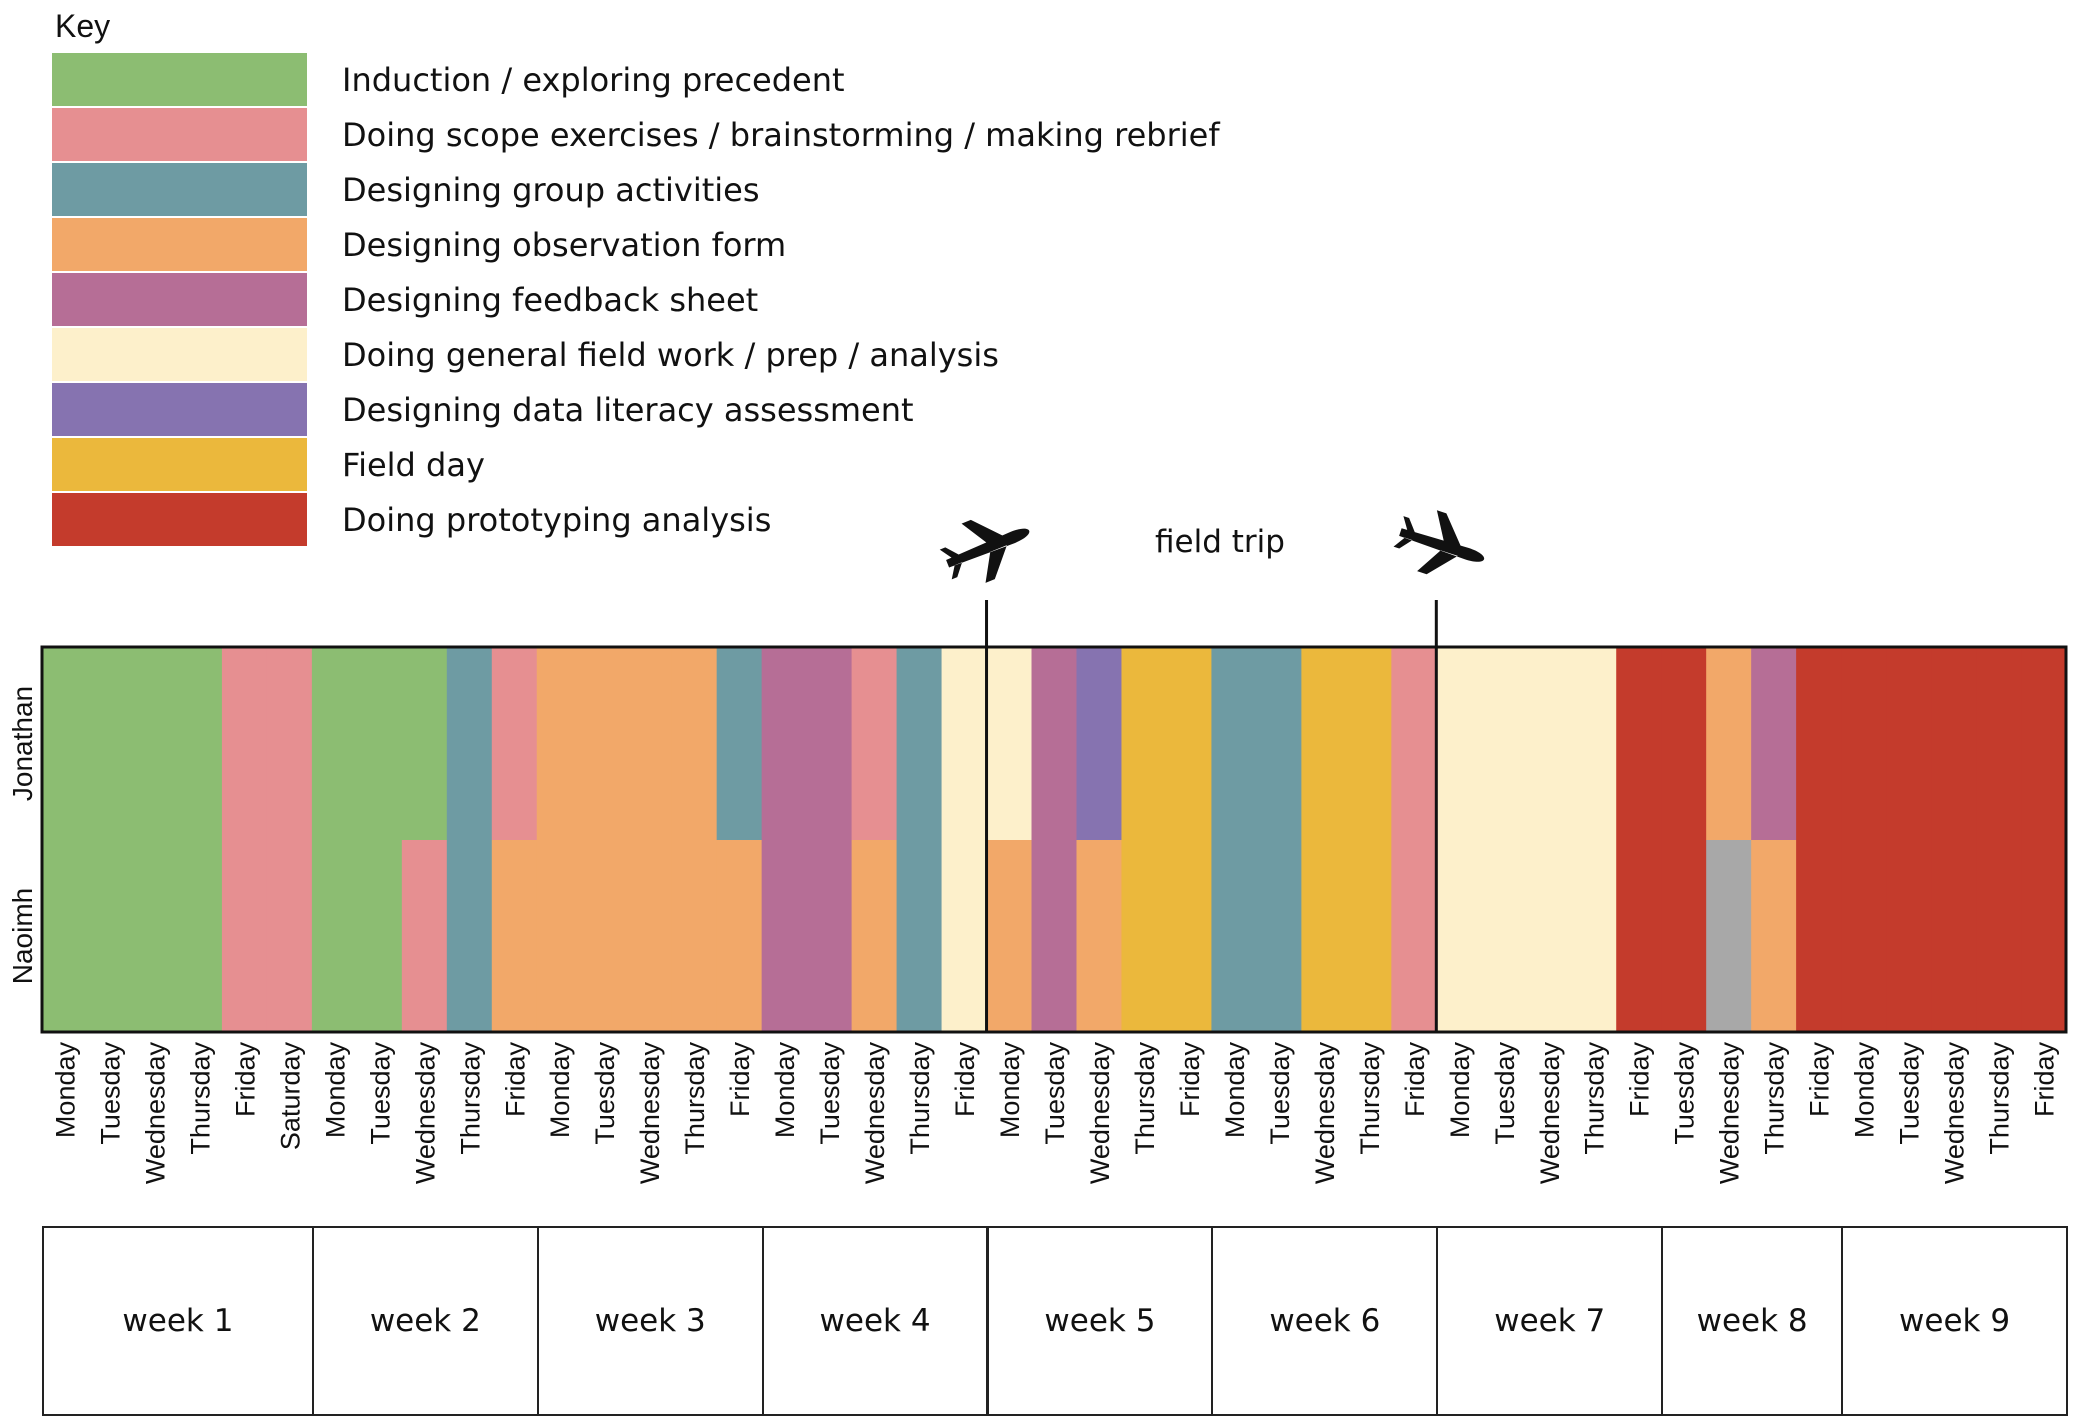 The height and width of the screenshot is (1422, 2090). I want to click on legend-item: Designing data literacy assessment, so click(652, 409).